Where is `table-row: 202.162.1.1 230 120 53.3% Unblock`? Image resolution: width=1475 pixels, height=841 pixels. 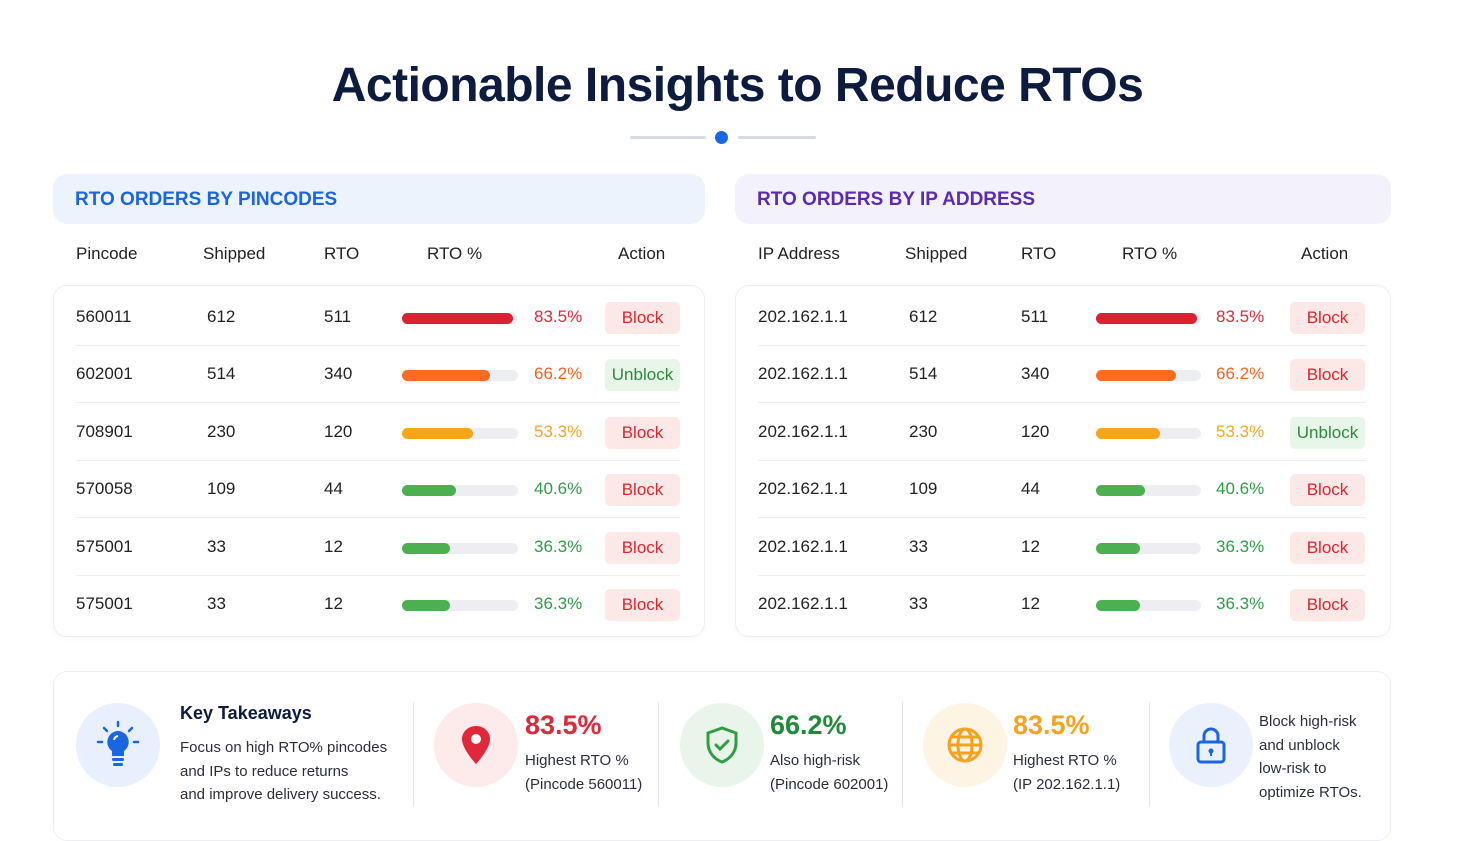 table-row: 202.162.1.1 230 120 53.3% Unblock is located at coordinates (1063, 432).